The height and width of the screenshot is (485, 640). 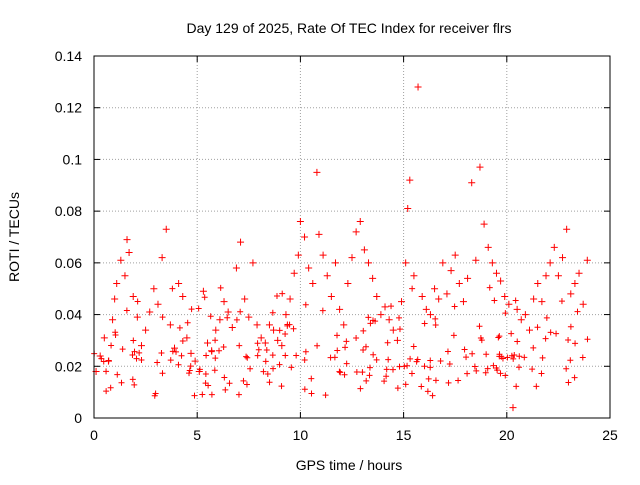 What do you see at coordinates (68, 263) in the screenshot?
I see `y-tick-label: 0.06` at bounding box center [68, 263].